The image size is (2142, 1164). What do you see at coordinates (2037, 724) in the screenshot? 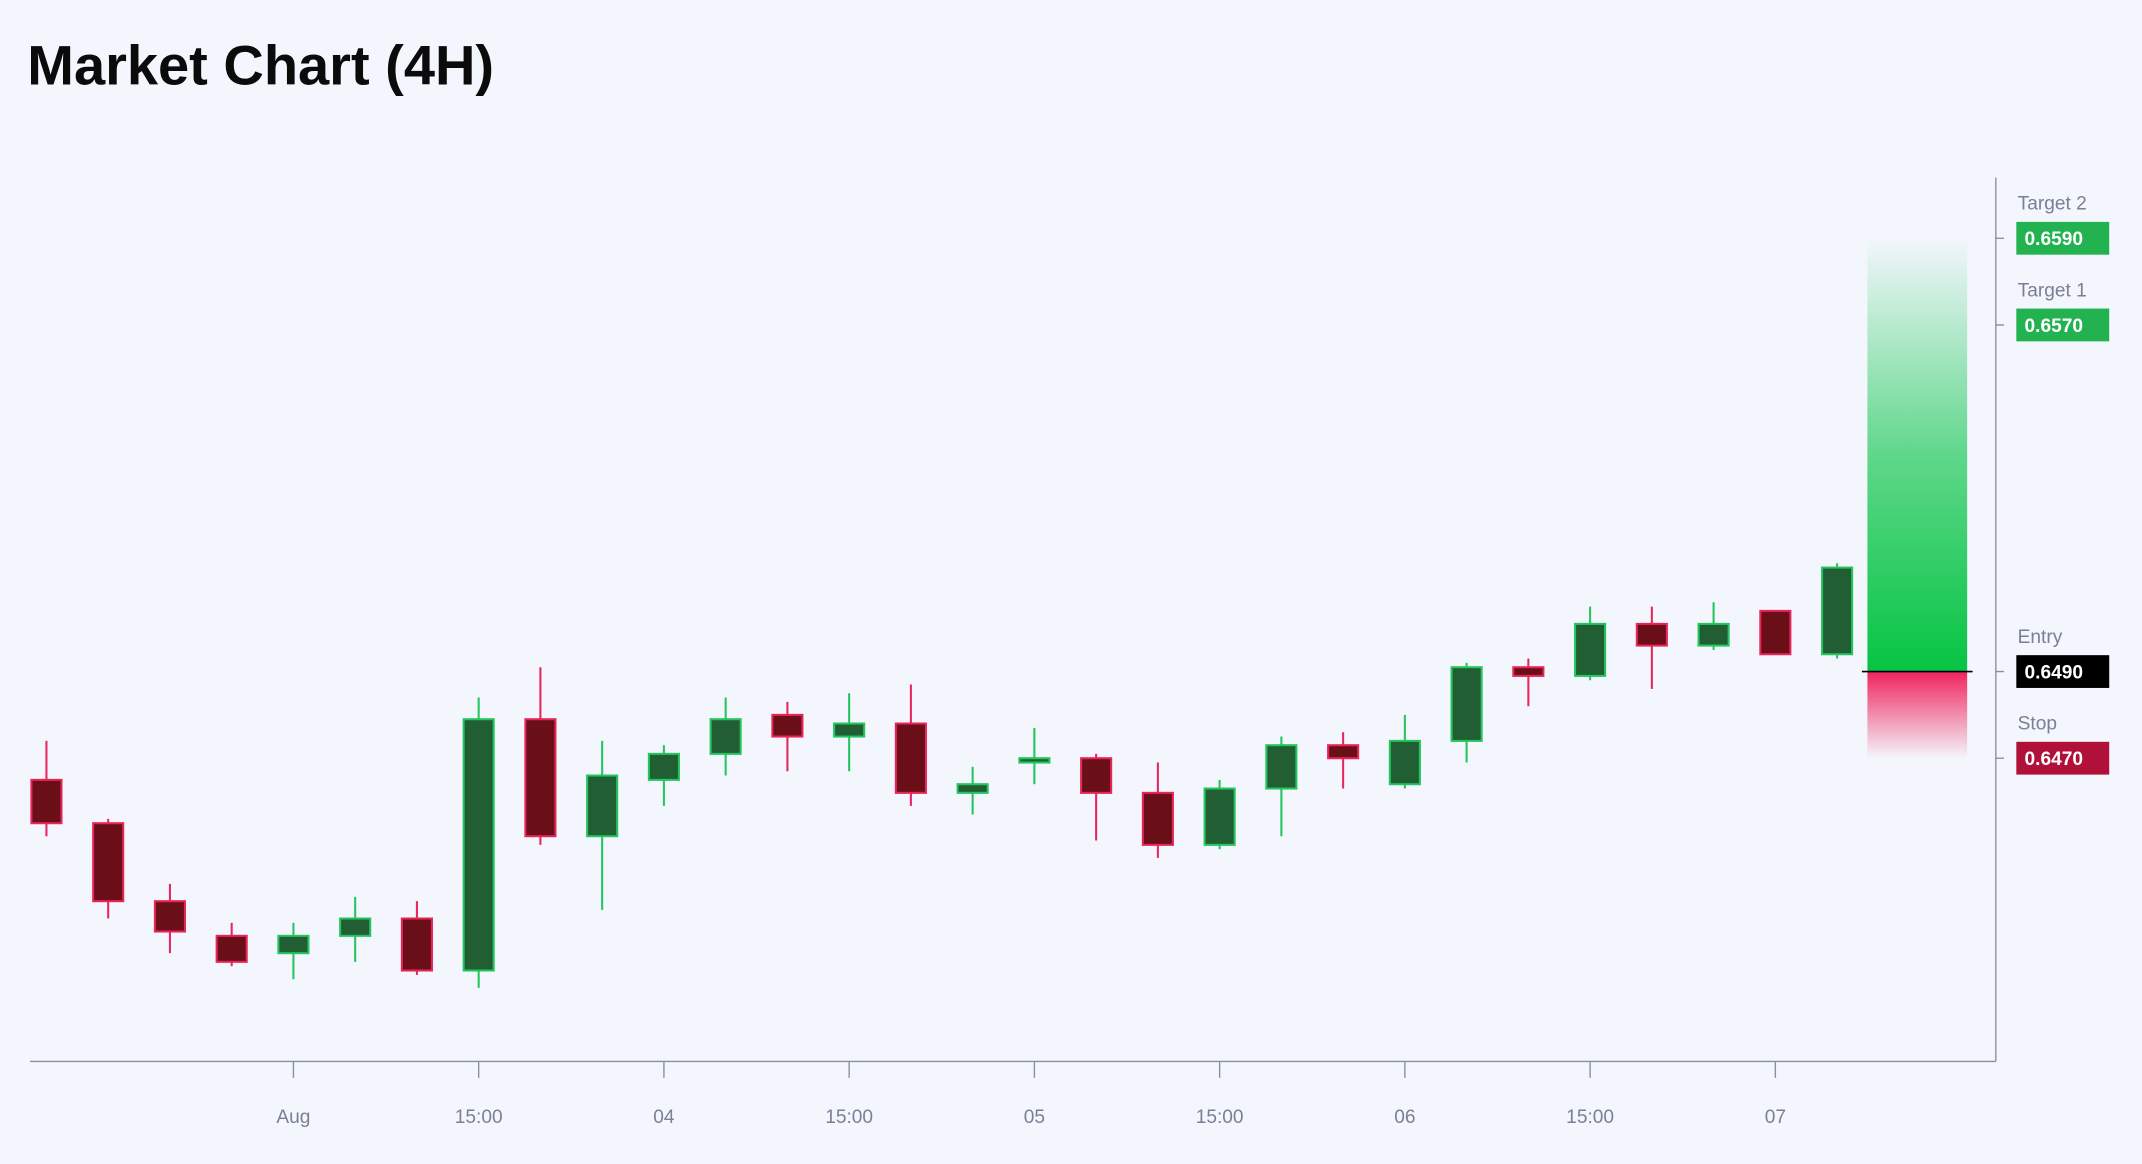
I see `level-name: Stop` at bounding box center [2037, 724].